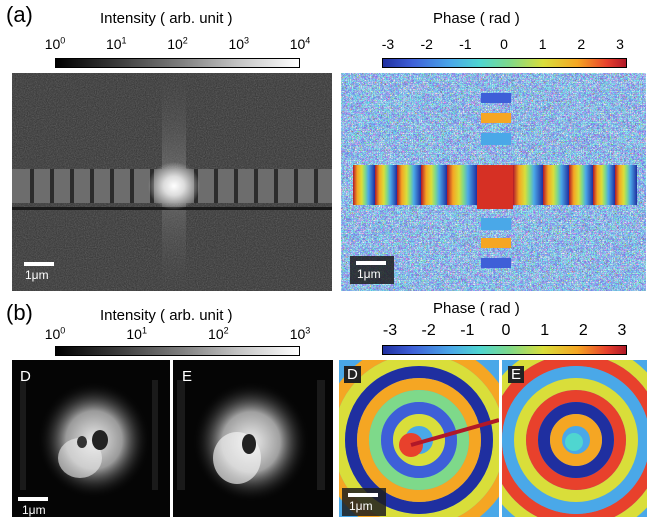 This screenshot has width=657, height=517. I want to click on scale-bar-phase-b, so click(363, 495).